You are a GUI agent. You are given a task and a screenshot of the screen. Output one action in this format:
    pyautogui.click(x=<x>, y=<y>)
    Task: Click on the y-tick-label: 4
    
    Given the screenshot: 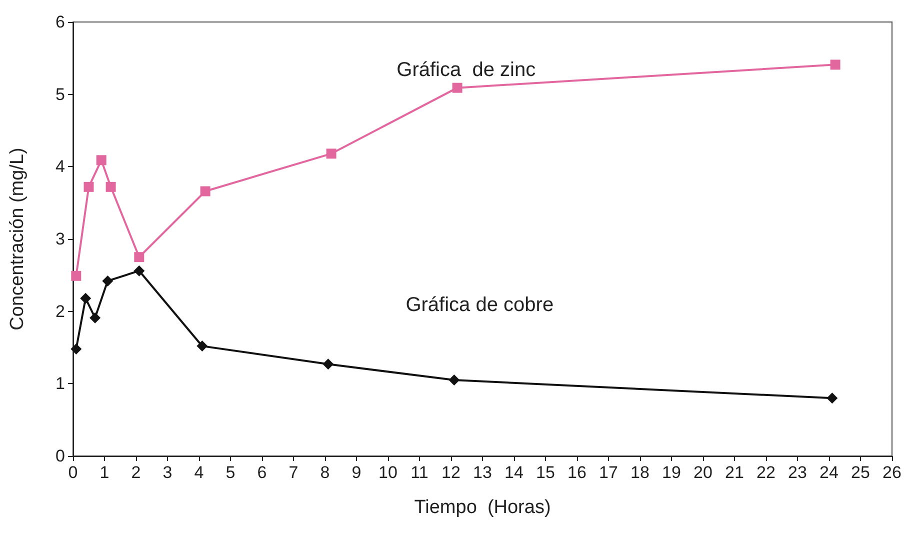 What is the action you would take?
    pyautogui.click(x=60, y=166)
    